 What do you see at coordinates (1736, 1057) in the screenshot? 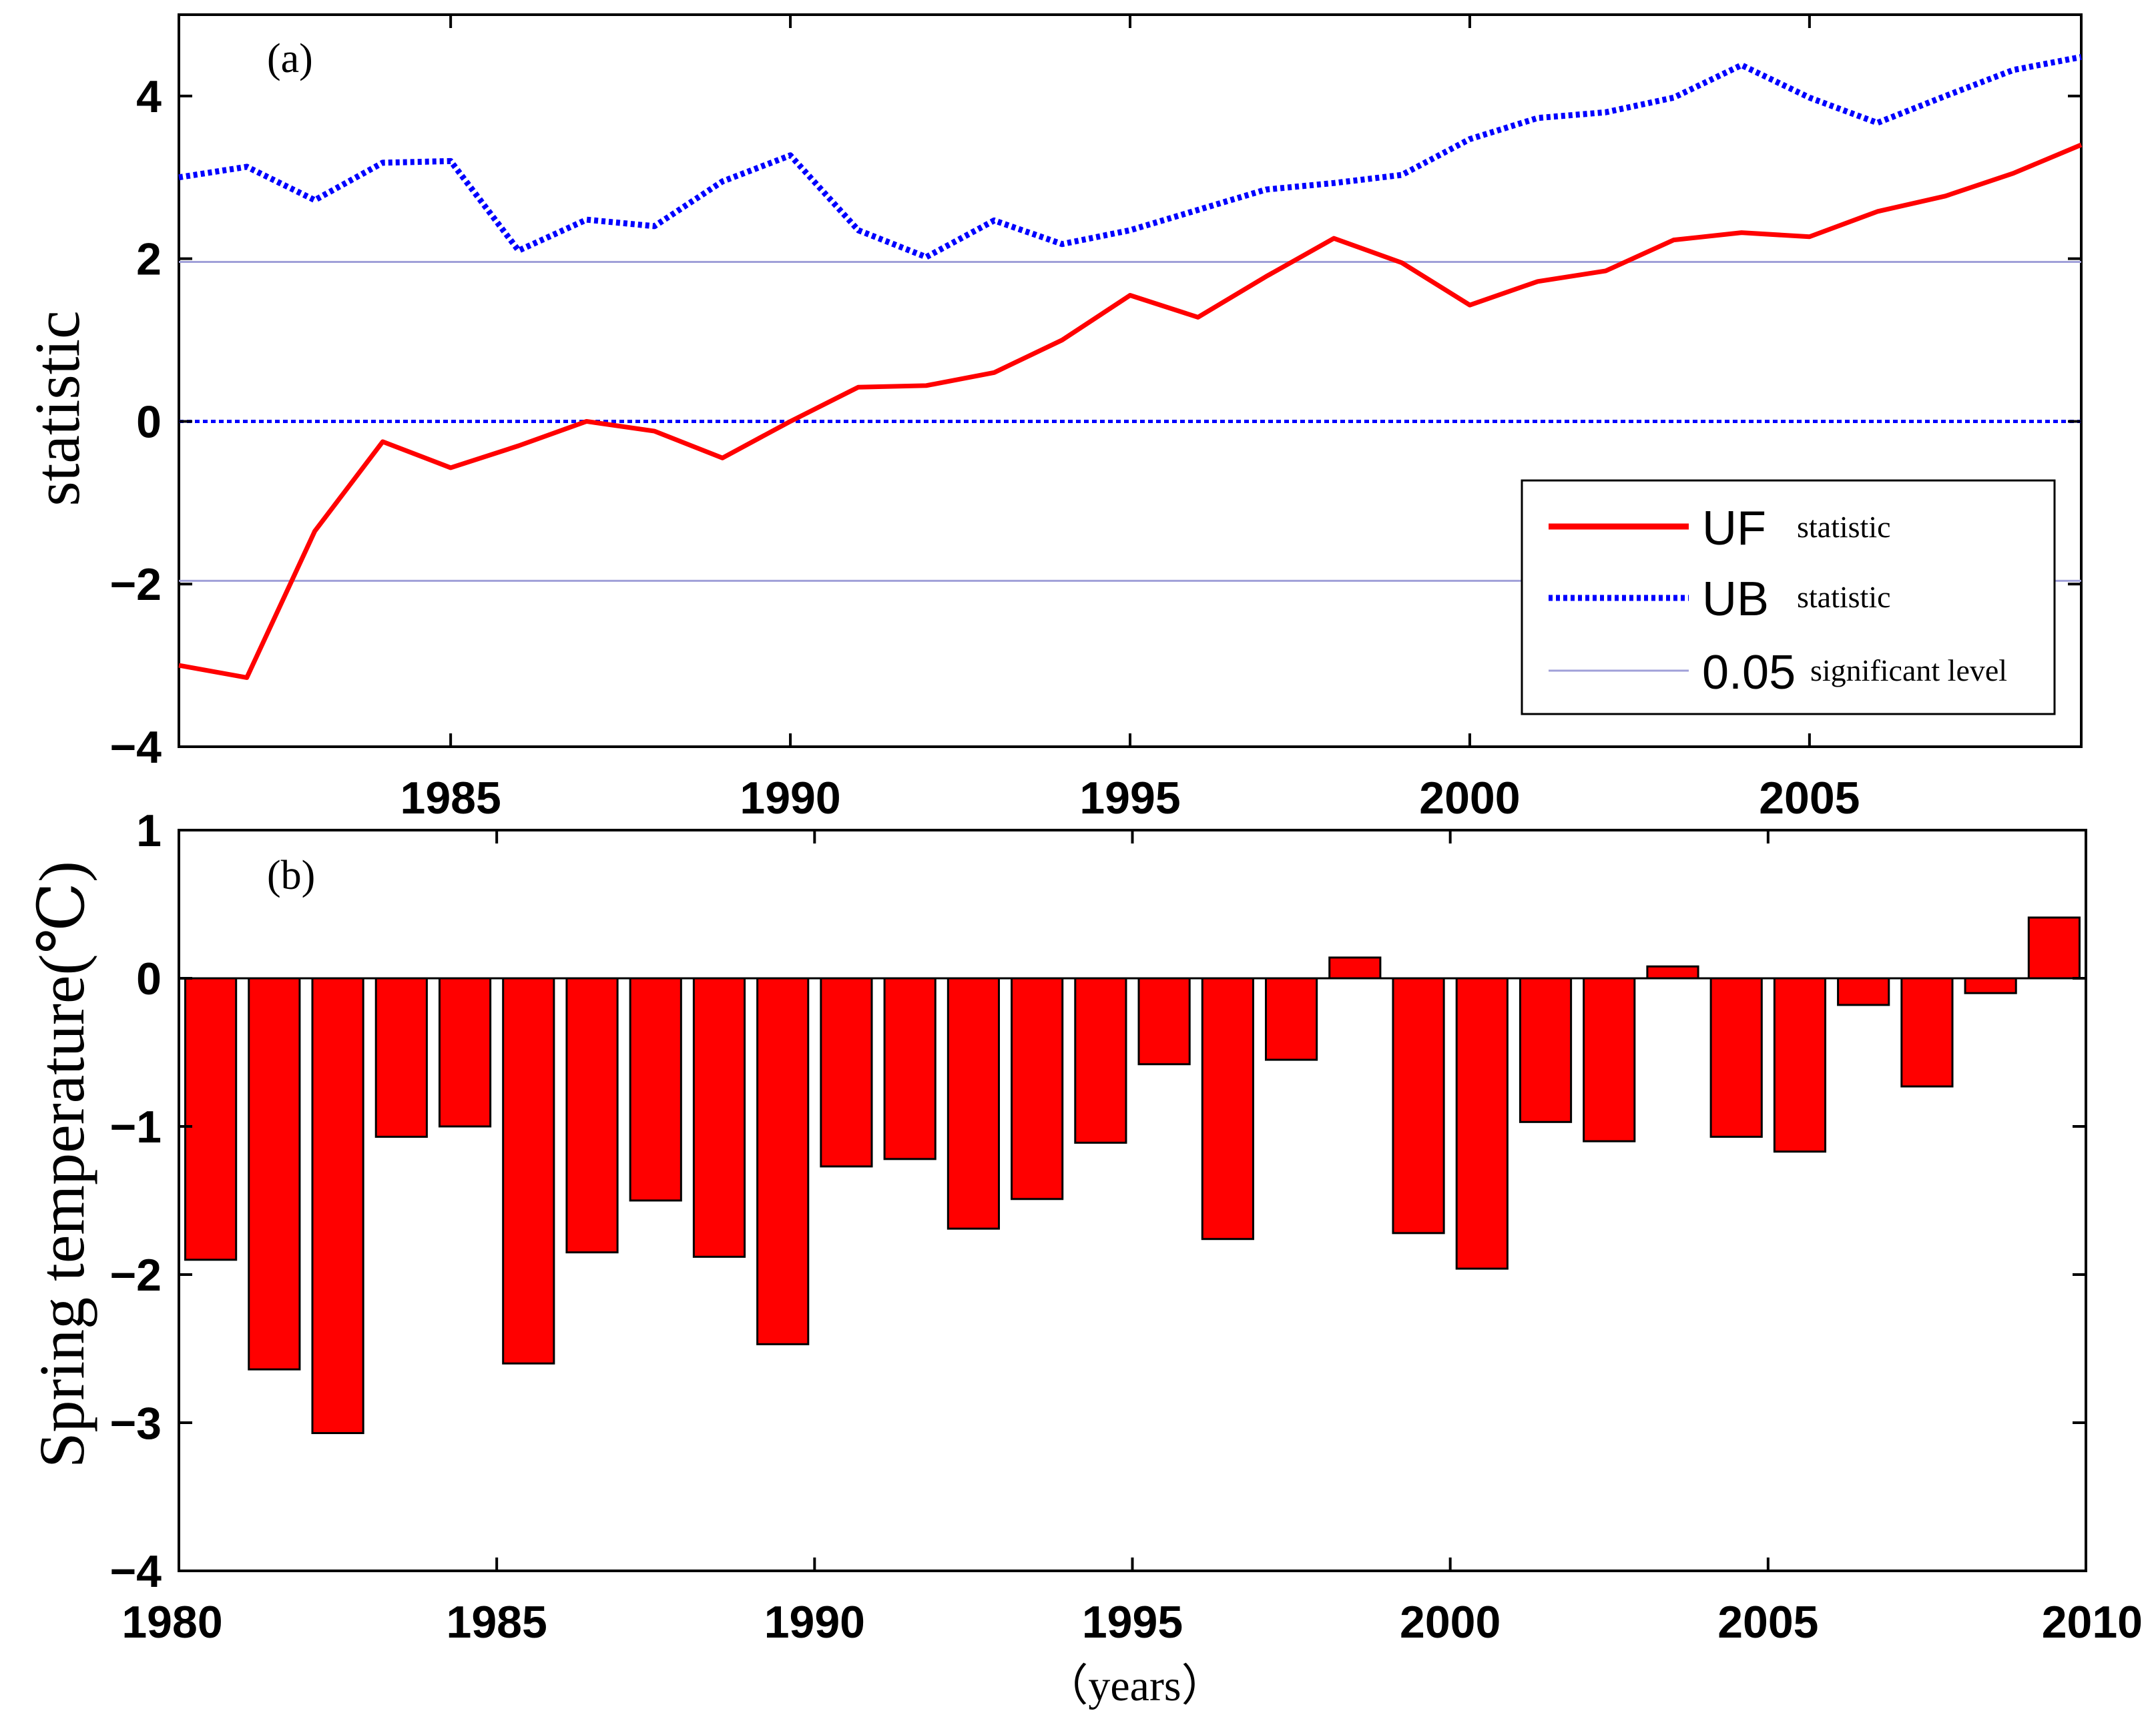
I see `bar-2005` at bounding box center [1736, 1057].